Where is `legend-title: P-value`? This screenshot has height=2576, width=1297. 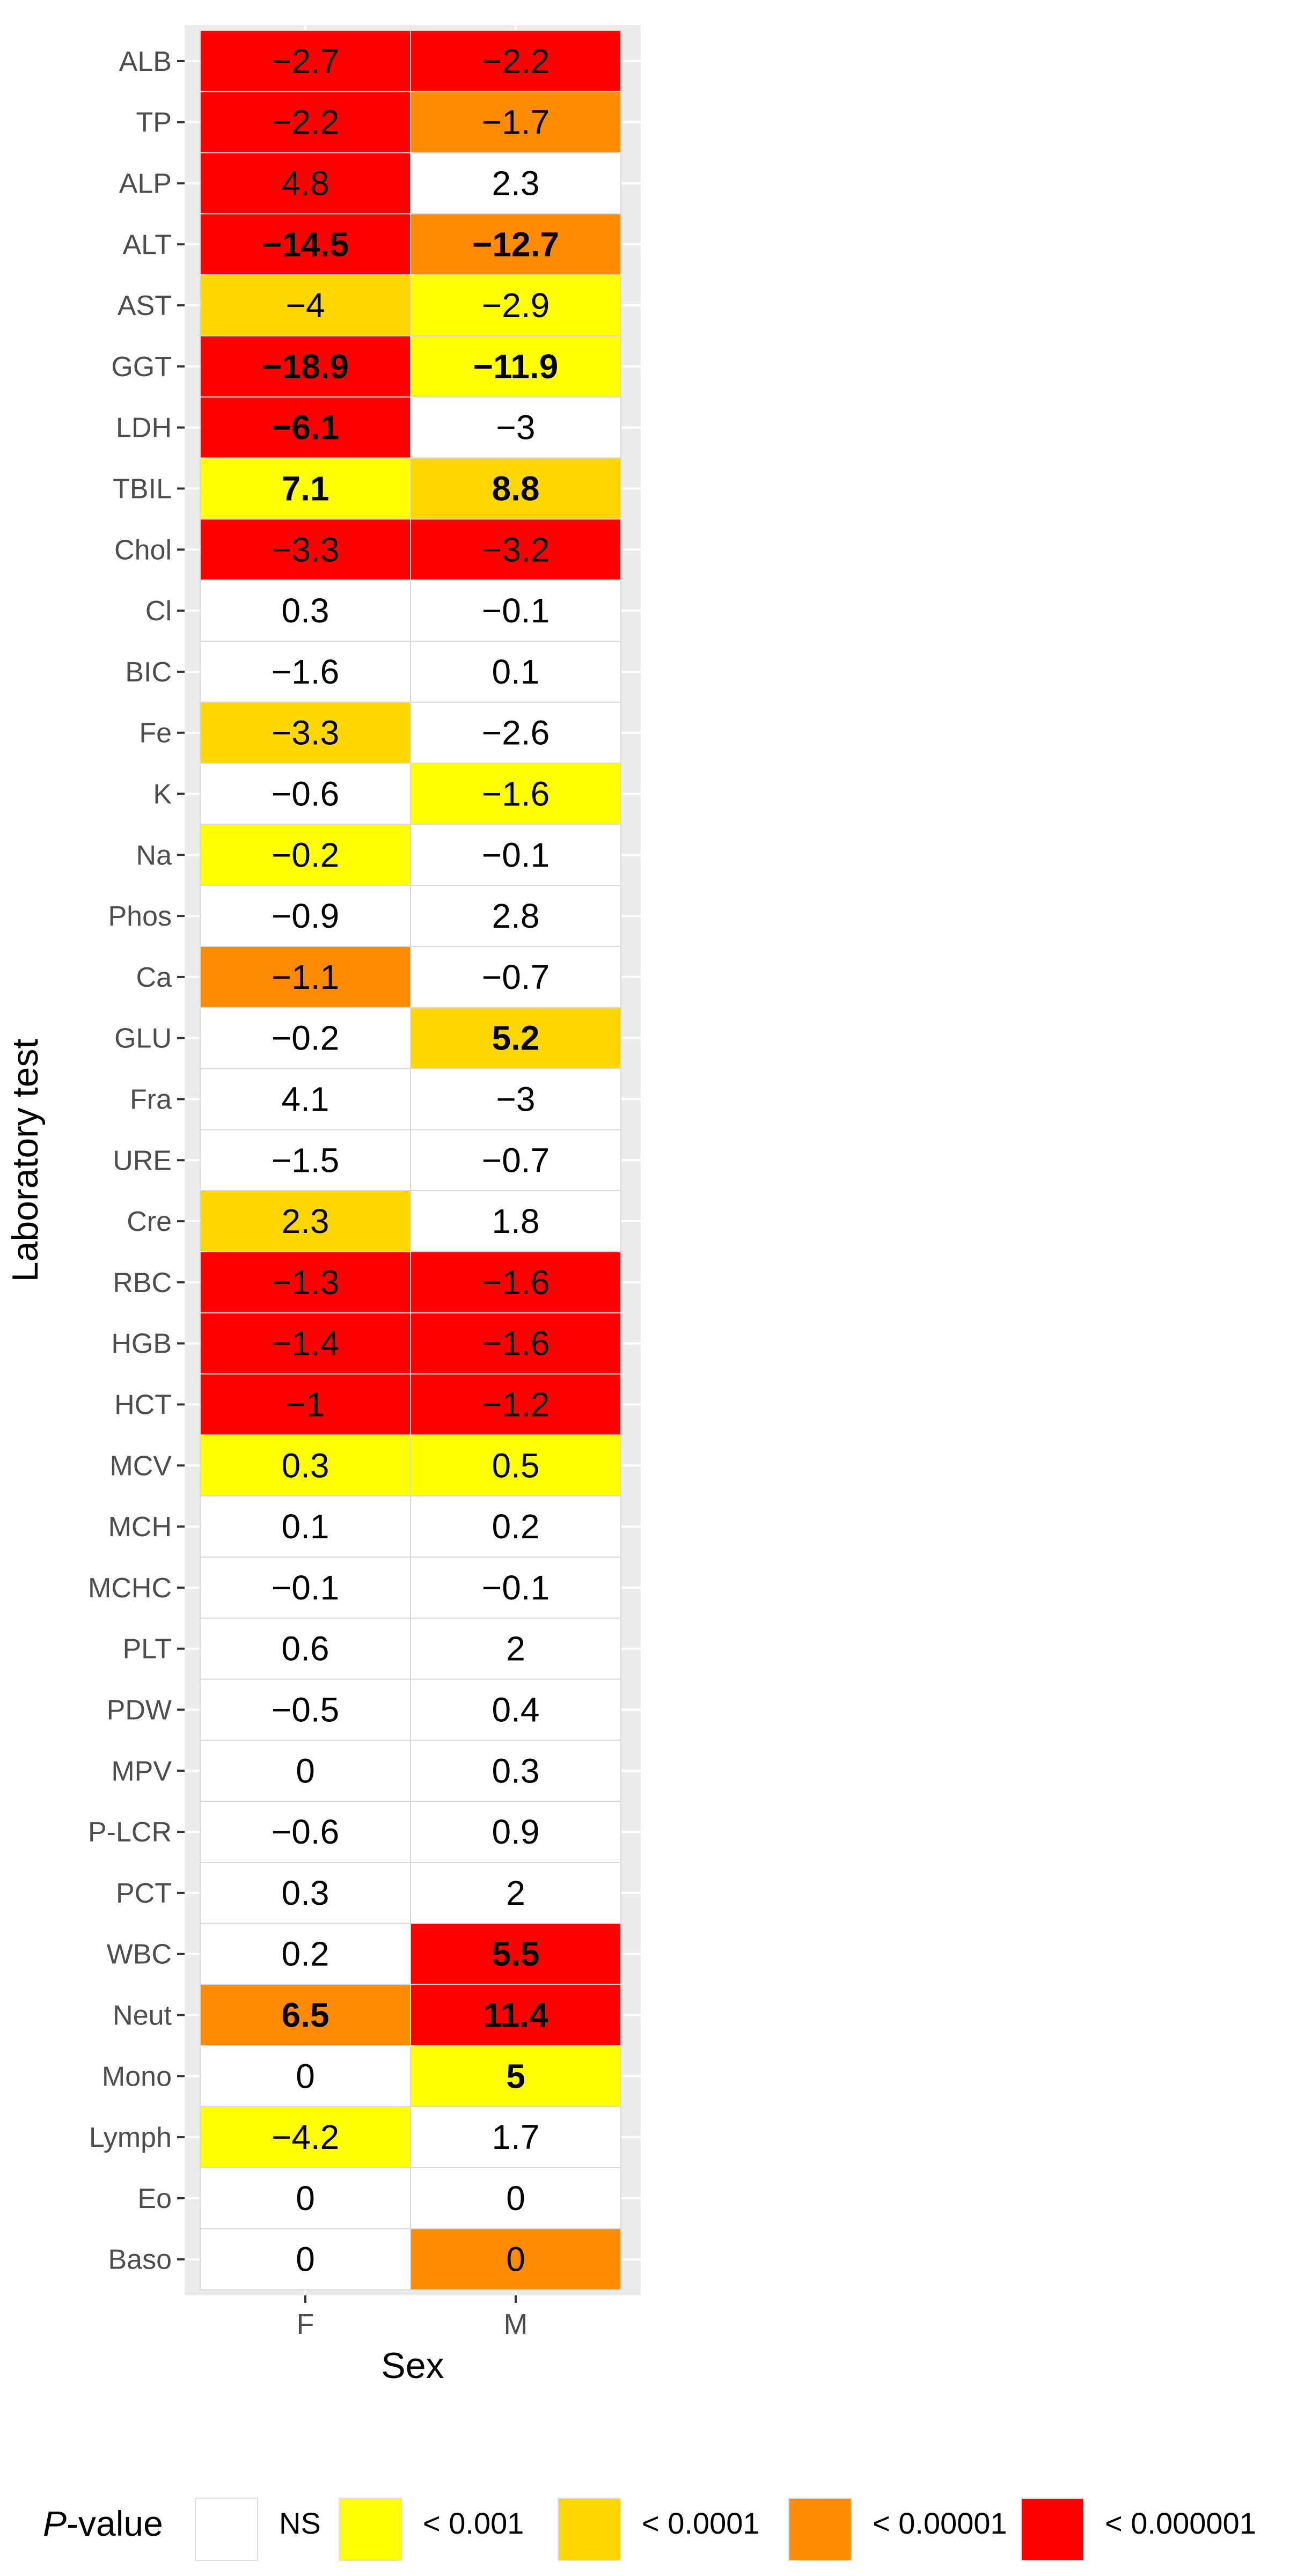
legend-title: P-value is located at coordinates (103, 2523).